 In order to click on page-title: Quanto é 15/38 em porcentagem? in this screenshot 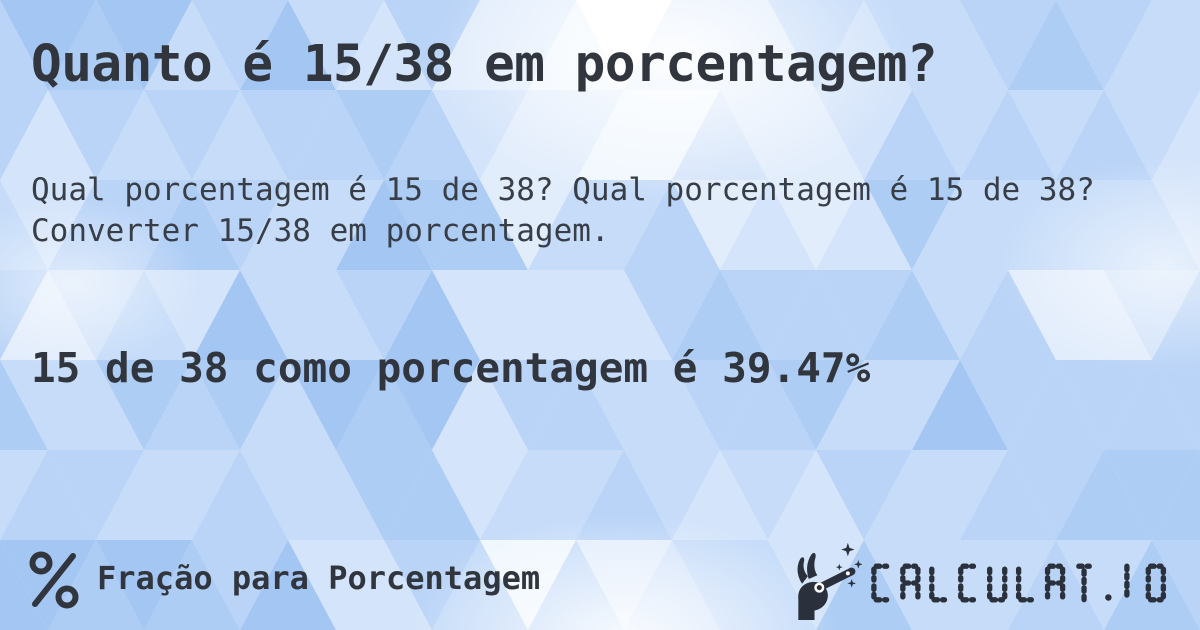, I will do `click(484, 64)`.